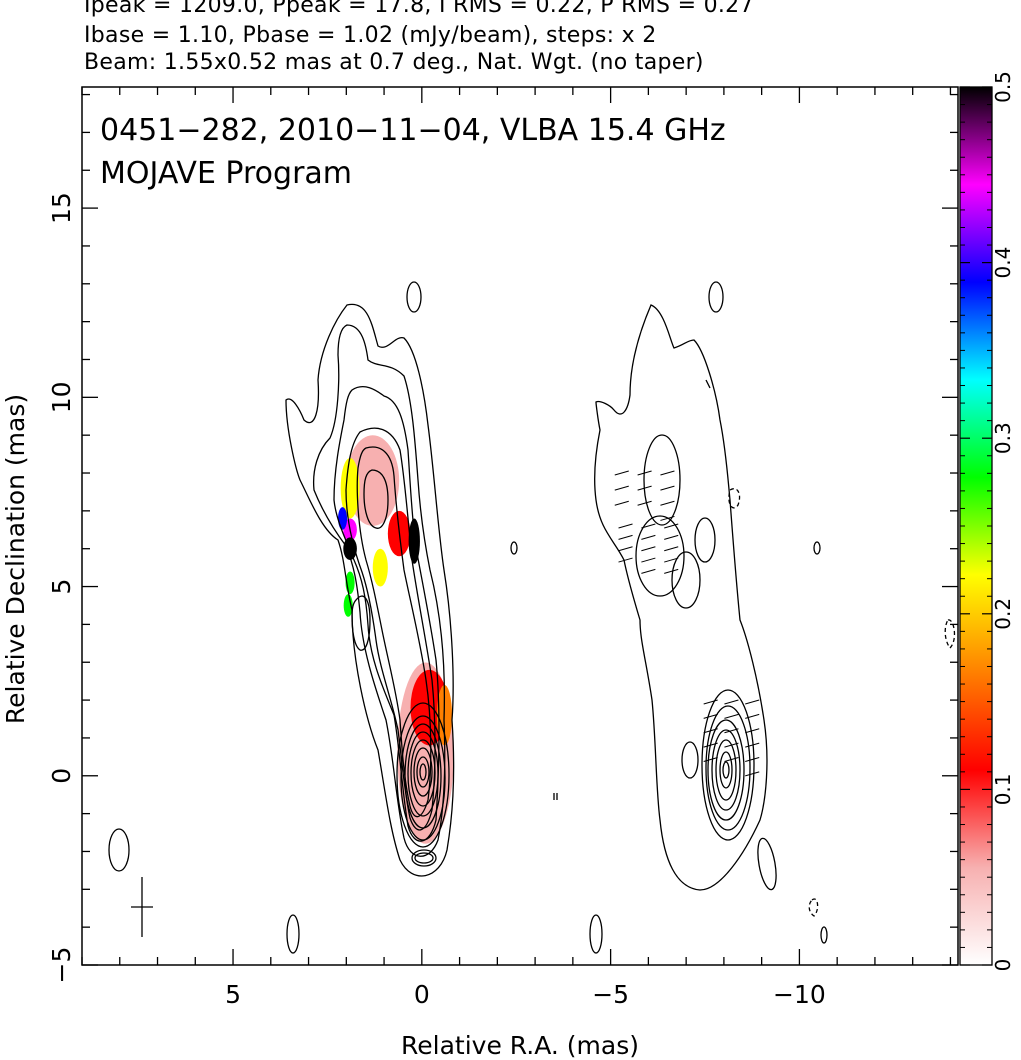 The width and height of the screenshot is (1021, 1060). Describe the element at coordinates (1003, 789) in the screenshot. I see `colorbar-tick-label: 0.1` at that location.